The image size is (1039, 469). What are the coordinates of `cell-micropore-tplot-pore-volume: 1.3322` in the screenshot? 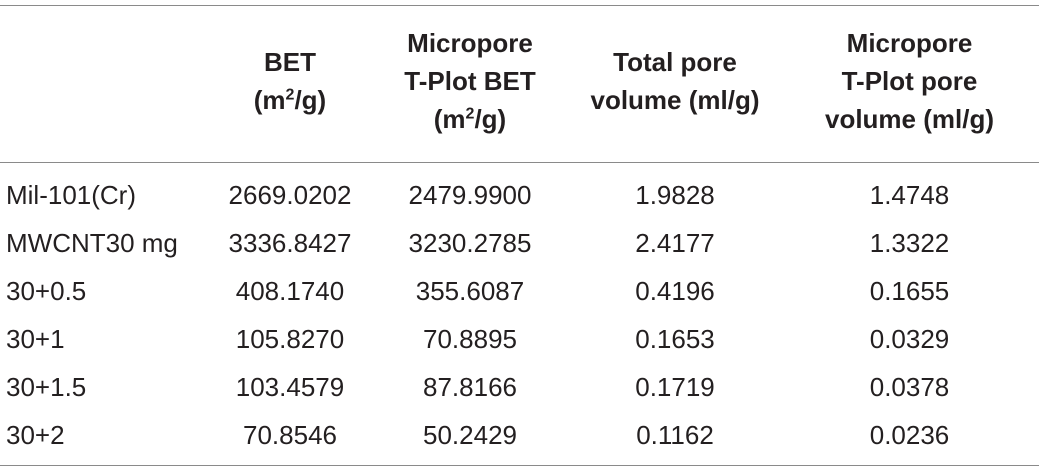 It's located at (909, 243).